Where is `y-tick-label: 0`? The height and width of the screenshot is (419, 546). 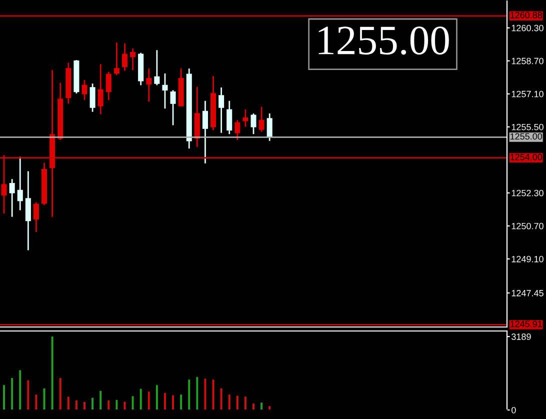 y-tick-label: 0 is located at coordinates (514, 410).